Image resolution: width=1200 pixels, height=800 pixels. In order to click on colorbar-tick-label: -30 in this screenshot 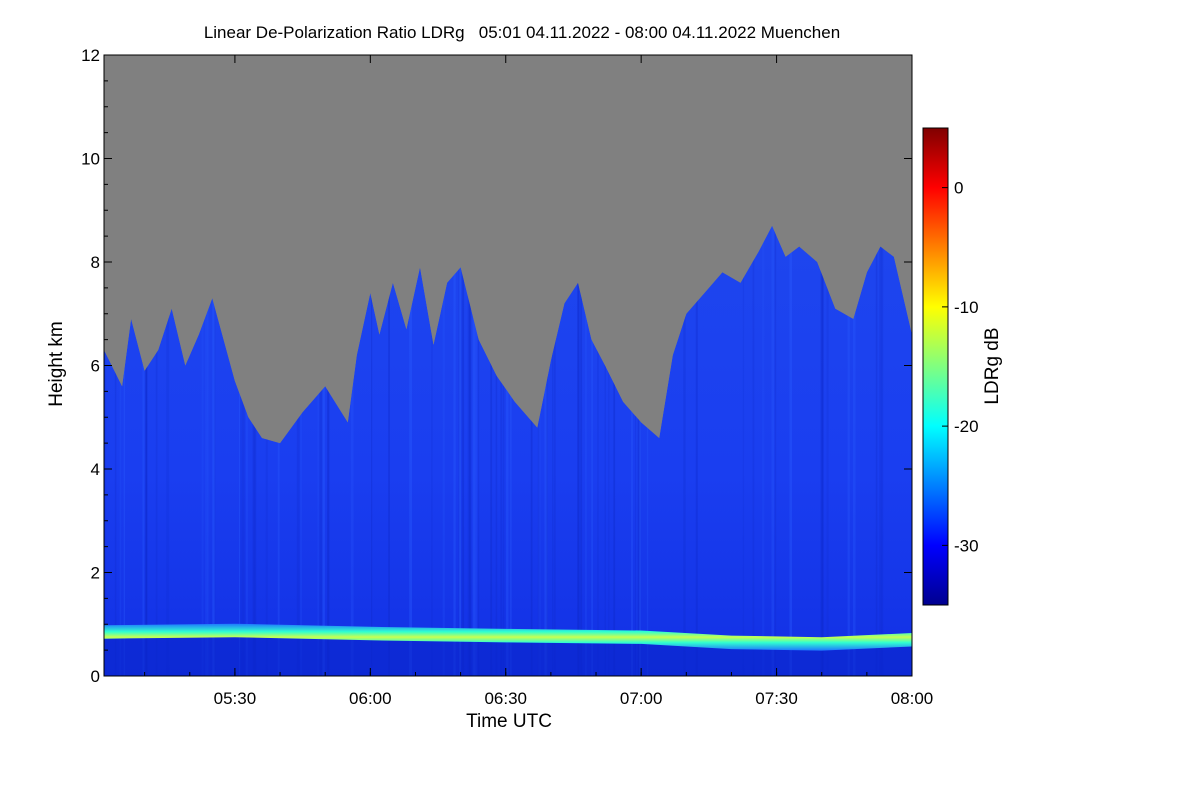, I will do `click(966, 545)`.